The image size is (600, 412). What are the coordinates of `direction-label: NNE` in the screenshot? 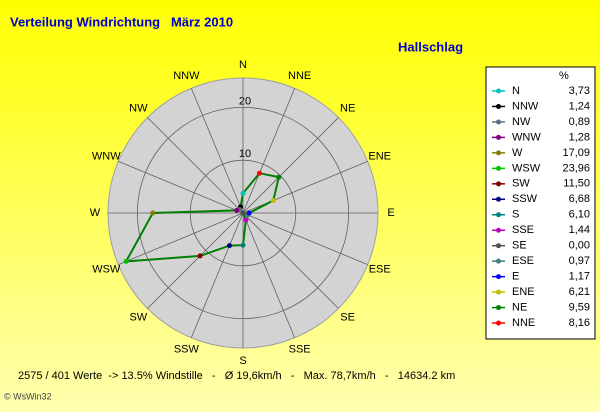 It's located at (299, 76).